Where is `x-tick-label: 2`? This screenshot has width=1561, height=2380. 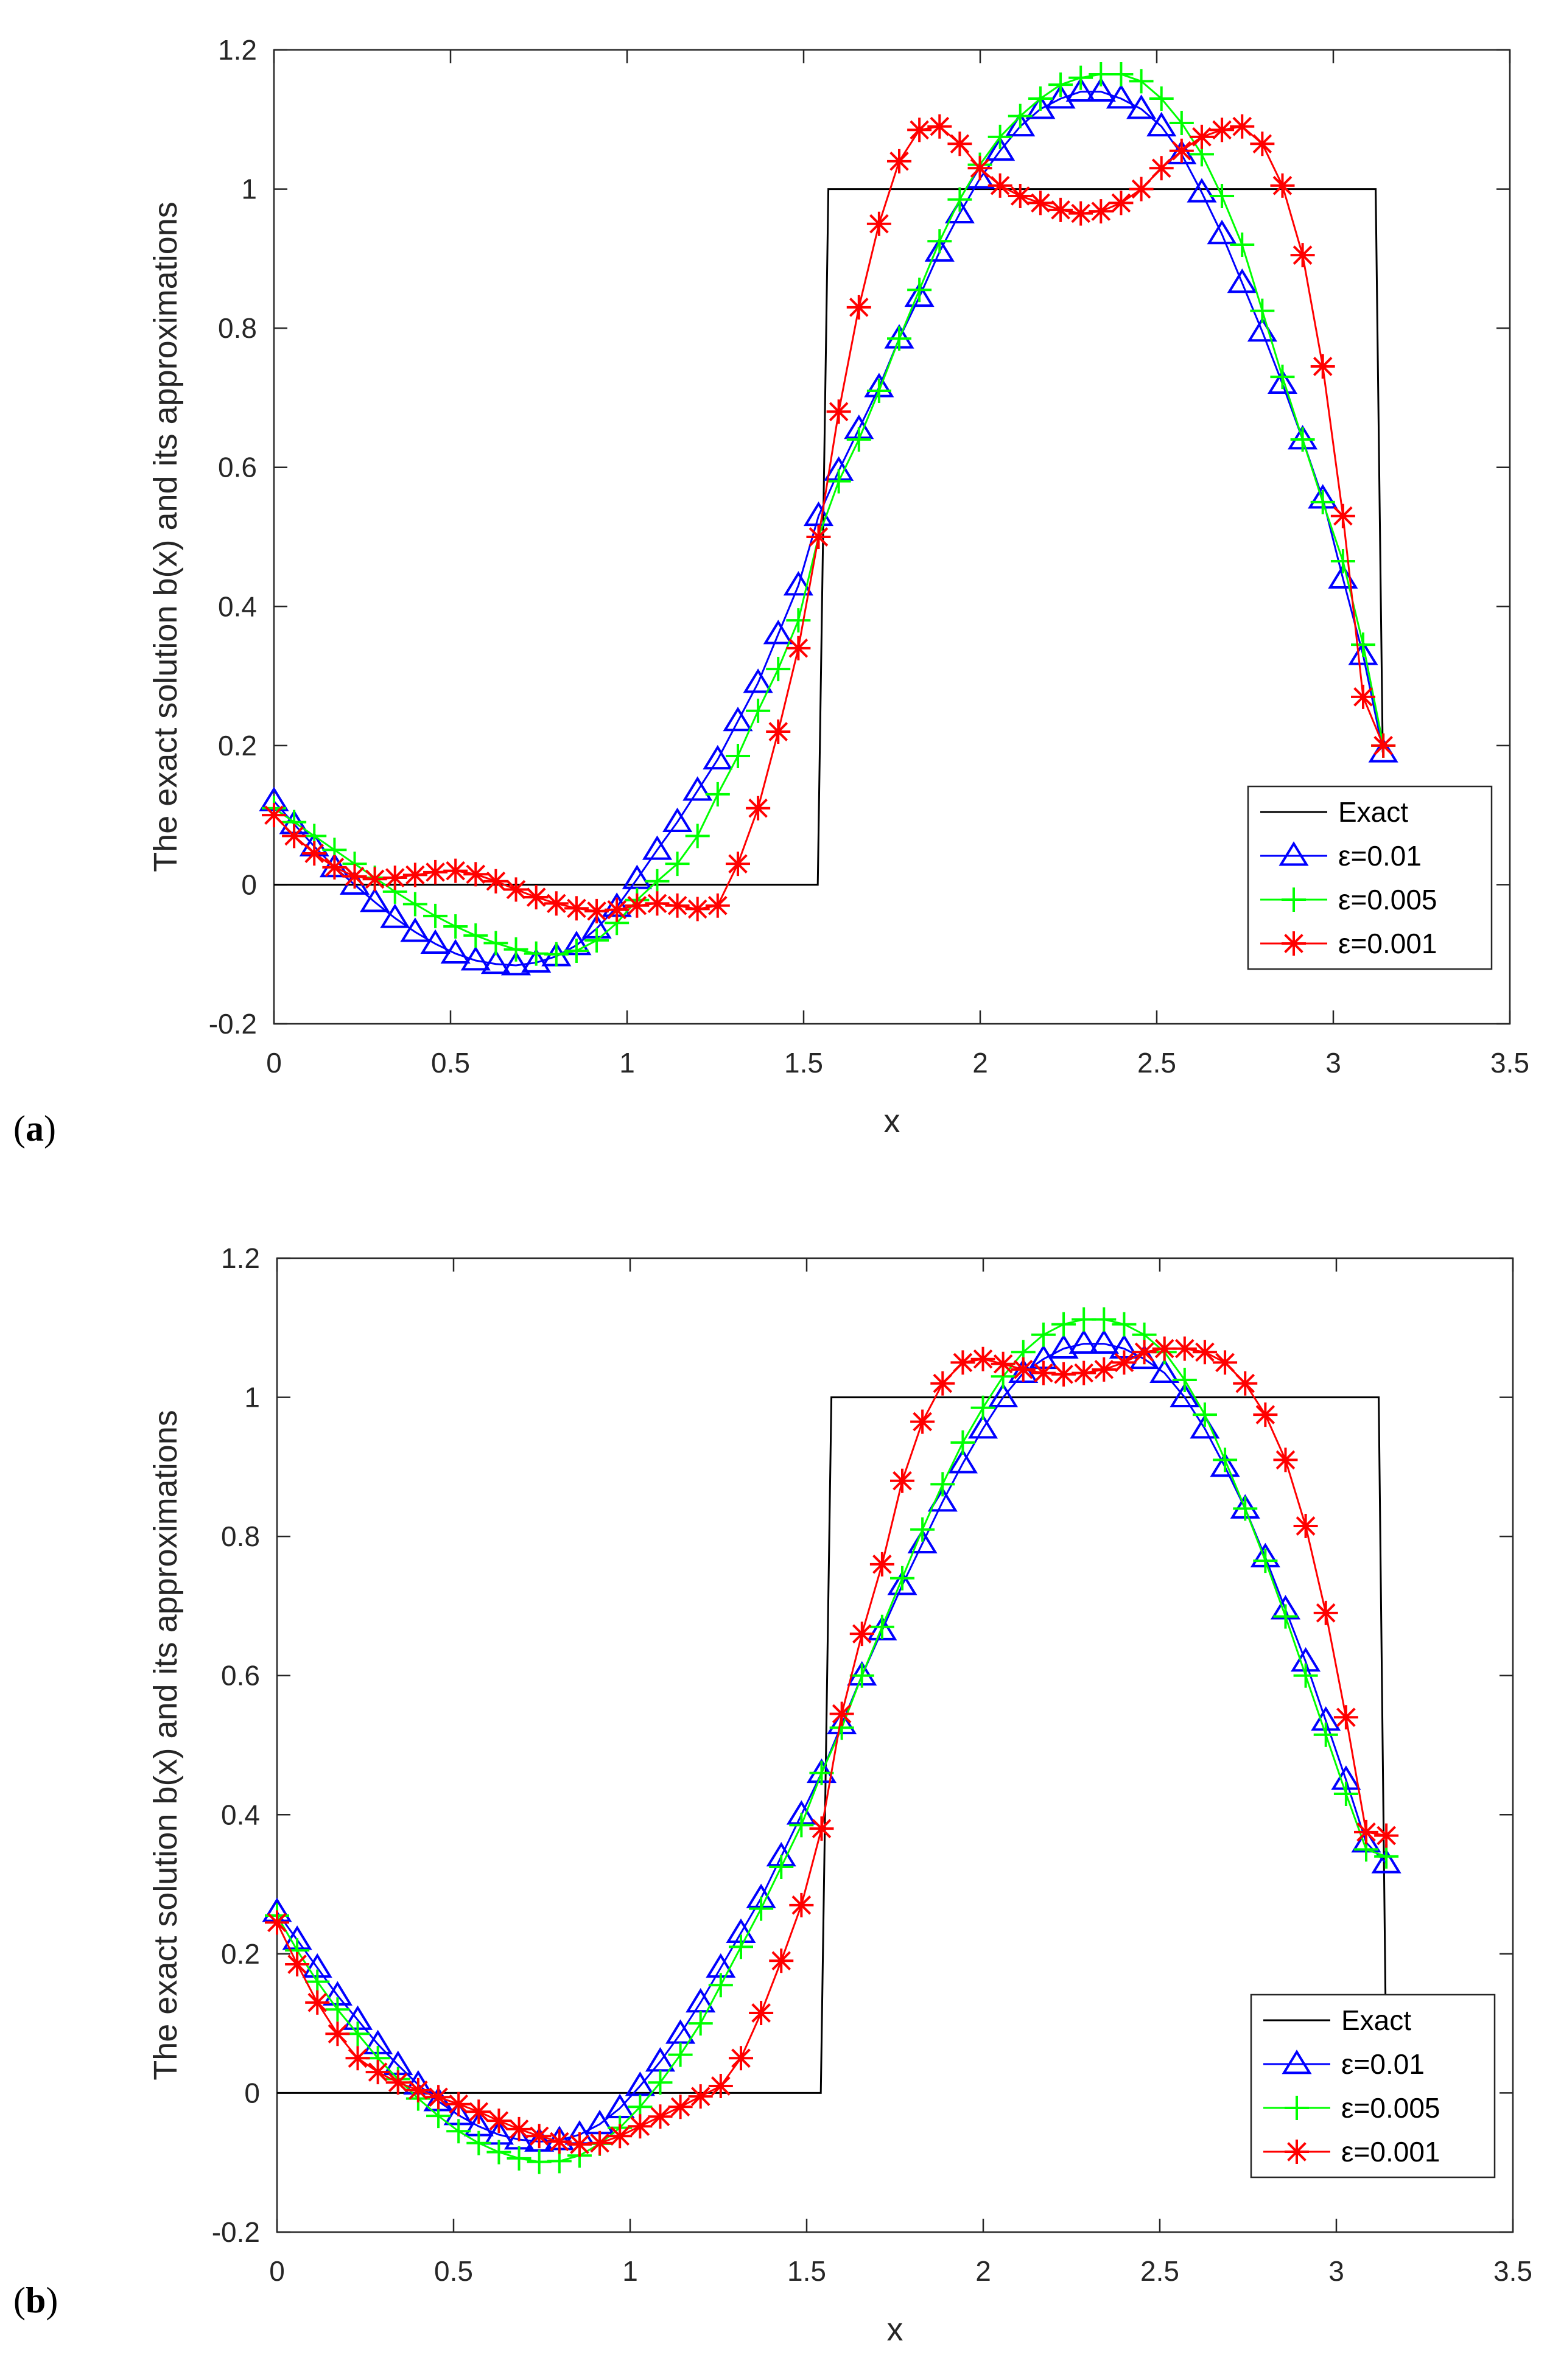
x-tick-label: 2 is located at coordinates (980, 1063).